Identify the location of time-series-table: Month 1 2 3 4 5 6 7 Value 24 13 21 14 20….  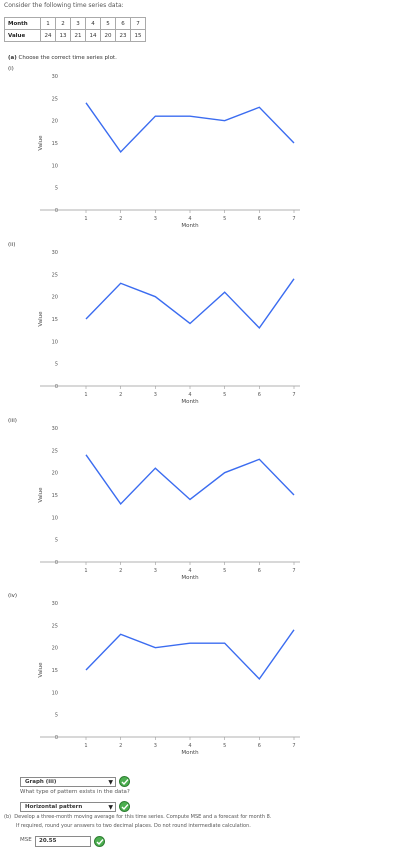
(75, 29).